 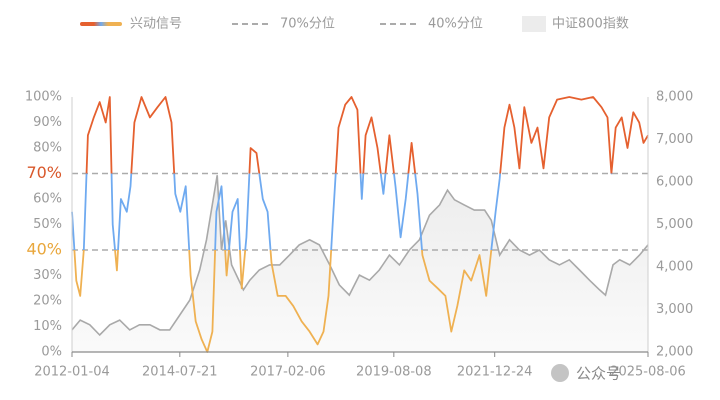 I want to click on y-tick-label: 100%, so click(x=43, y=97).